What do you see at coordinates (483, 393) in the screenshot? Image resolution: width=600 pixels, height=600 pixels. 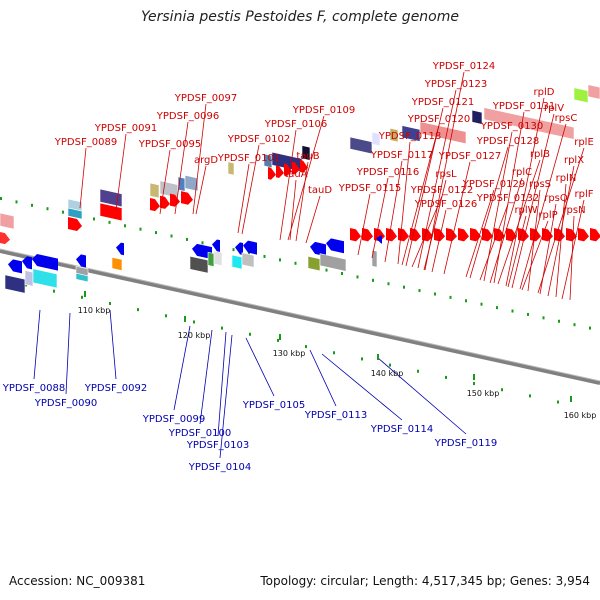 I see `tick-label: 150 kbp` at bounding box center [483, 393].